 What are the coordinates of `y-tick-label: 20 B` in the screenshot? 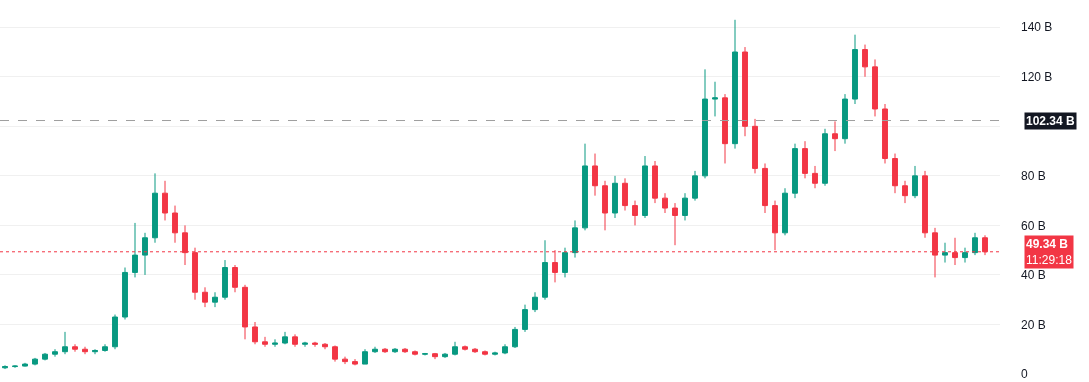 It's located at (1033, 324).